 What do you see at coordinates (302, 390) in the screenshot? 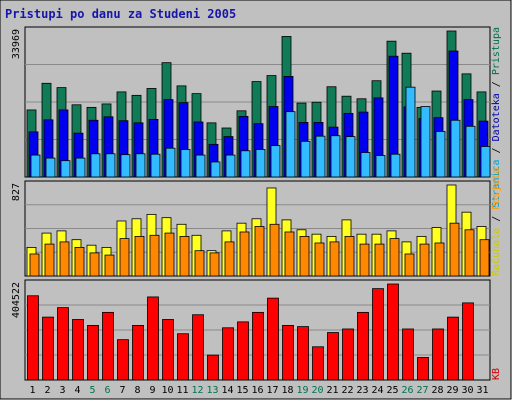
I see `x-tick-label-19: 19` at bounding box center [302, 390].